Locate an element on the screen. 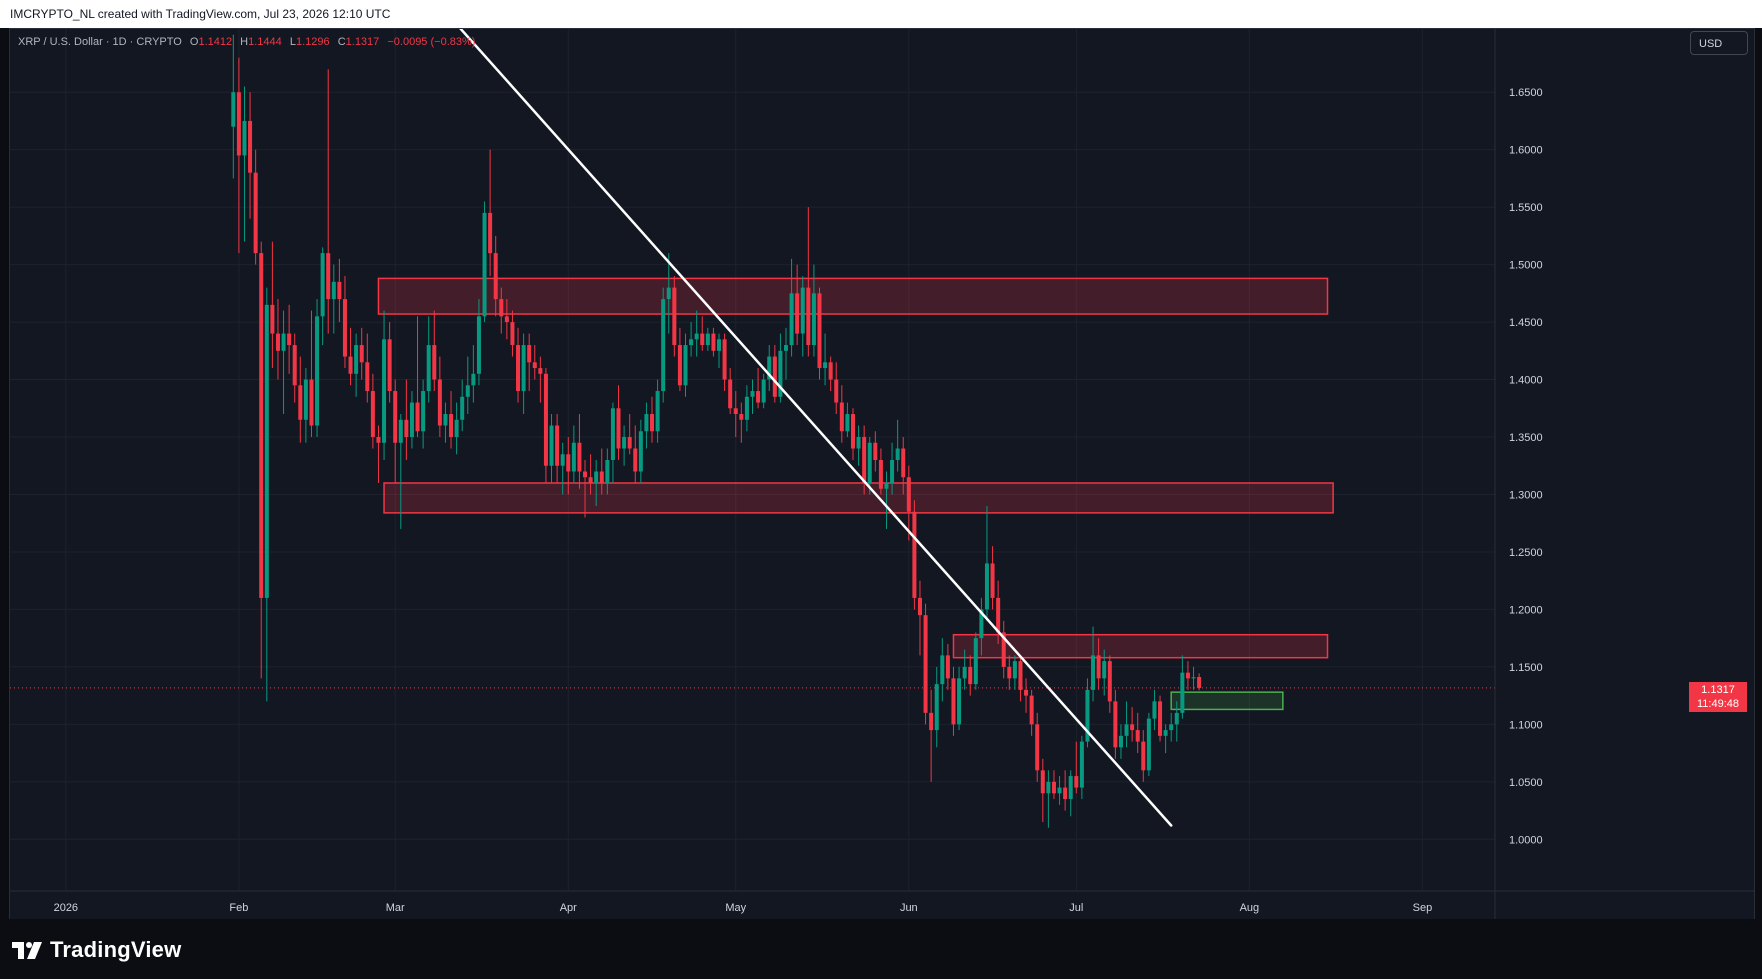 This screenshot has width=1762, height=979. price-tick-label: 1.1000 is located at coordinates (1526, 725).